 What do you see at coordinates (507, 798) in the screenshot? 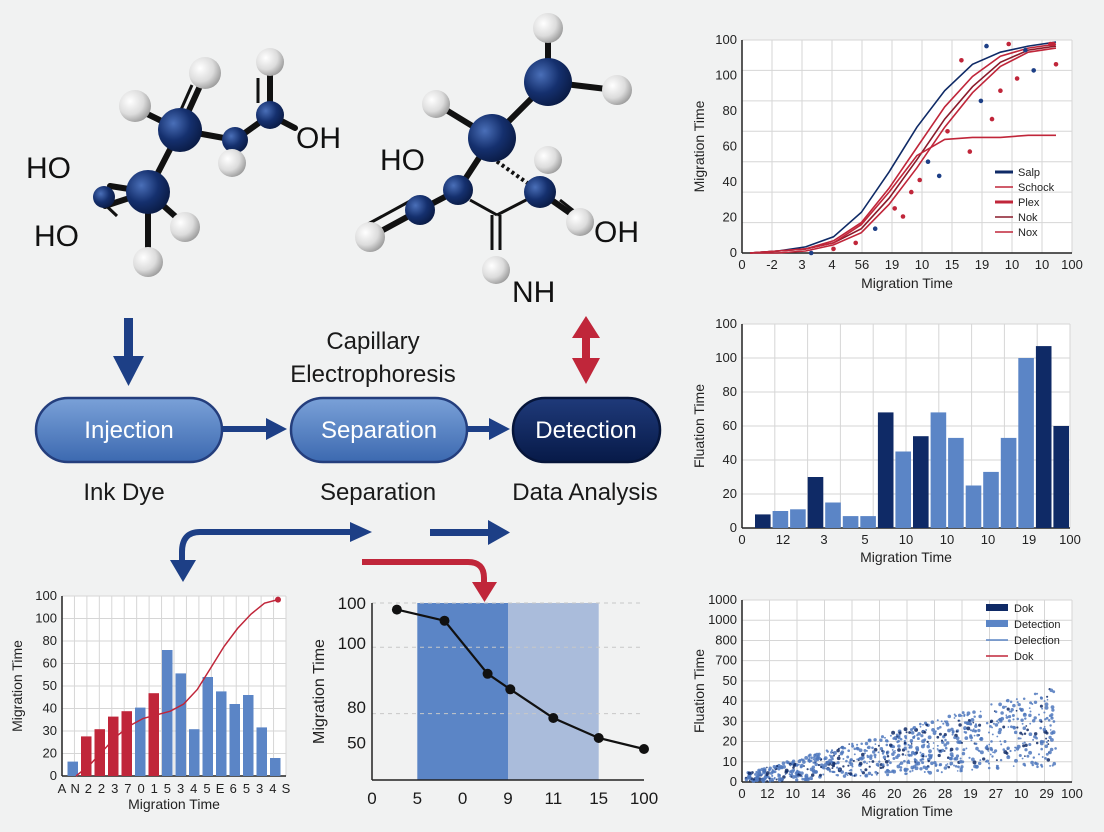
I see `x-tick-label: 9` at bounding box center [507, 798].